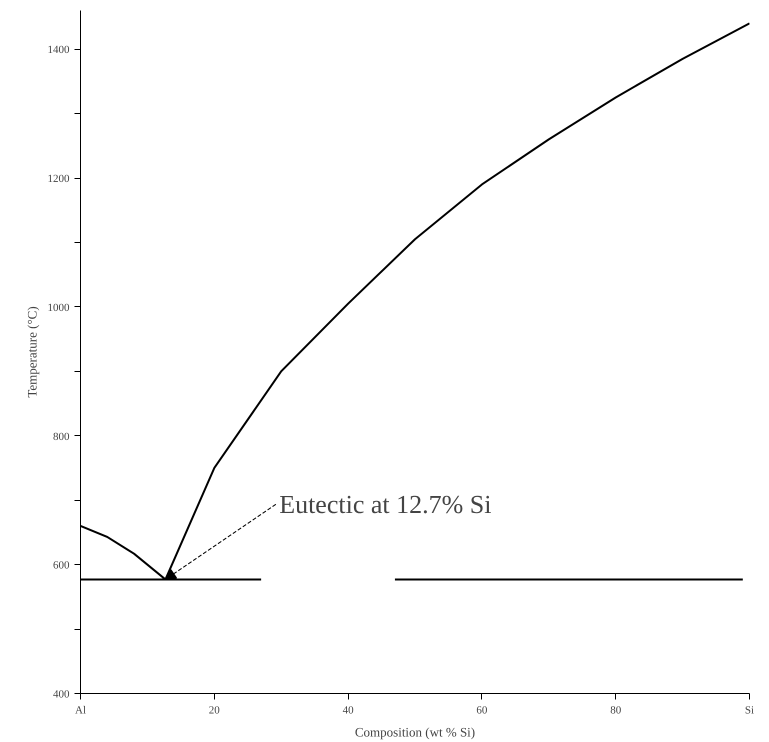 This screenshot has width=769, height=742. What do you see at coordinates (61, 436) in the screenshot?
I see `y-tick-label: 800` at bounding box center [61, 436].